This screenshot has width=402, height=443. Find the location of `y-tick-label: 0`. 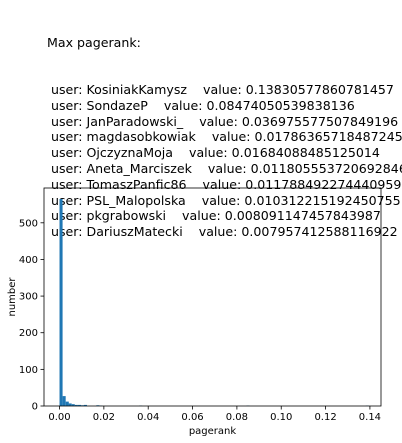

y-tick-label: 0 is located at coordinates (35, 407).